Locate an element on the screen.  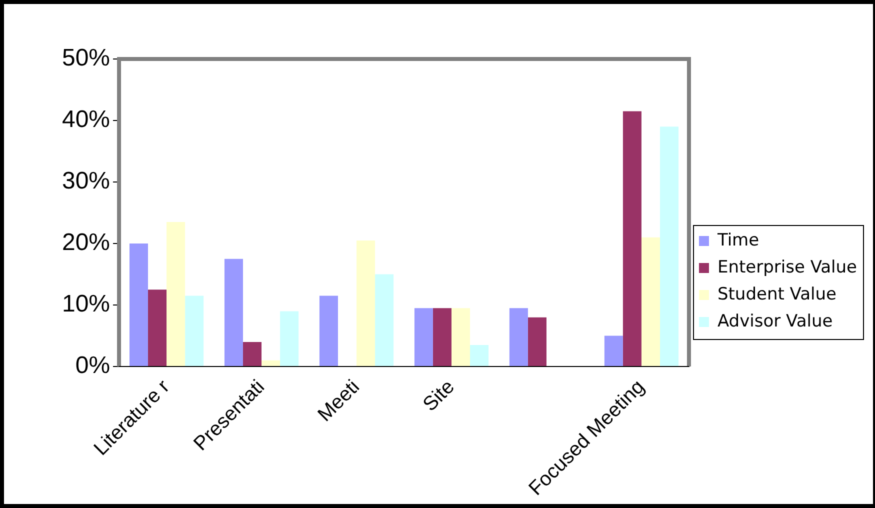
y-tick-label: 10% is located at coordinates (86, 304).